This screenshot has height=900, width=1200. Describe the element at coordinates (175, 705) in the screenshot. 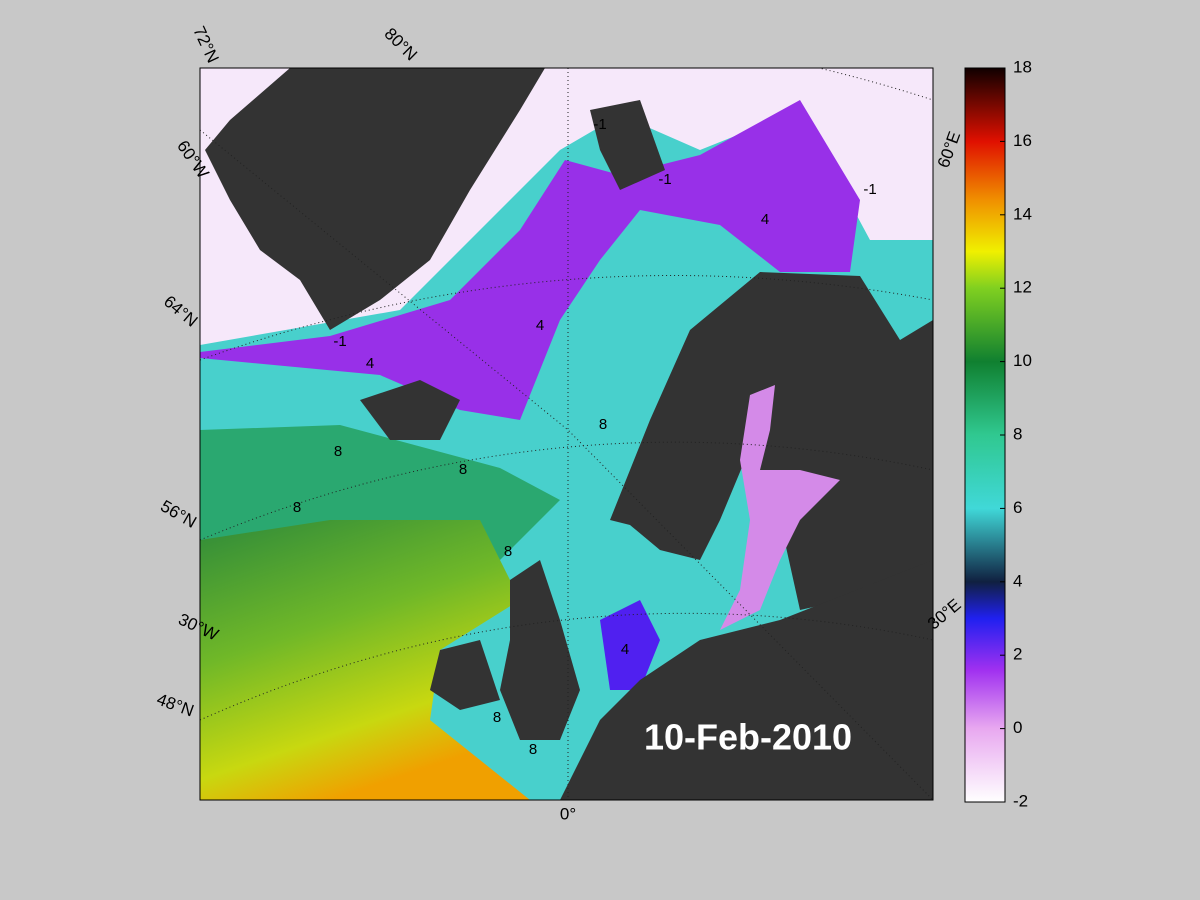

I see `graticule-label: 48°N` at that location.